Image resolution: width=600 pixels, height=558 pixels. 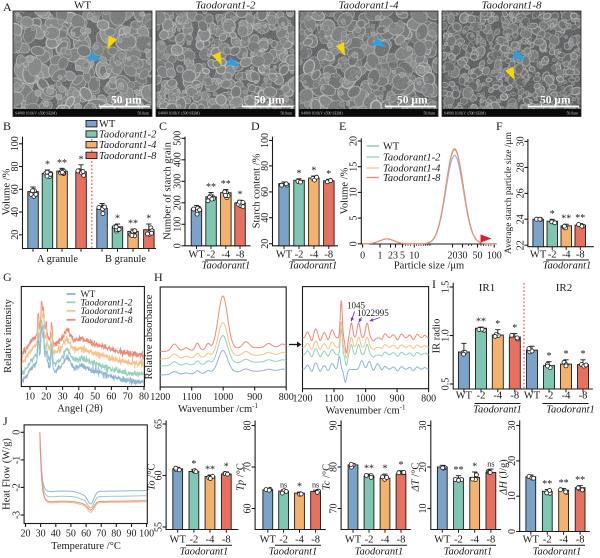 I want to click on svg-text: A granule, so click(x=57, y=259).